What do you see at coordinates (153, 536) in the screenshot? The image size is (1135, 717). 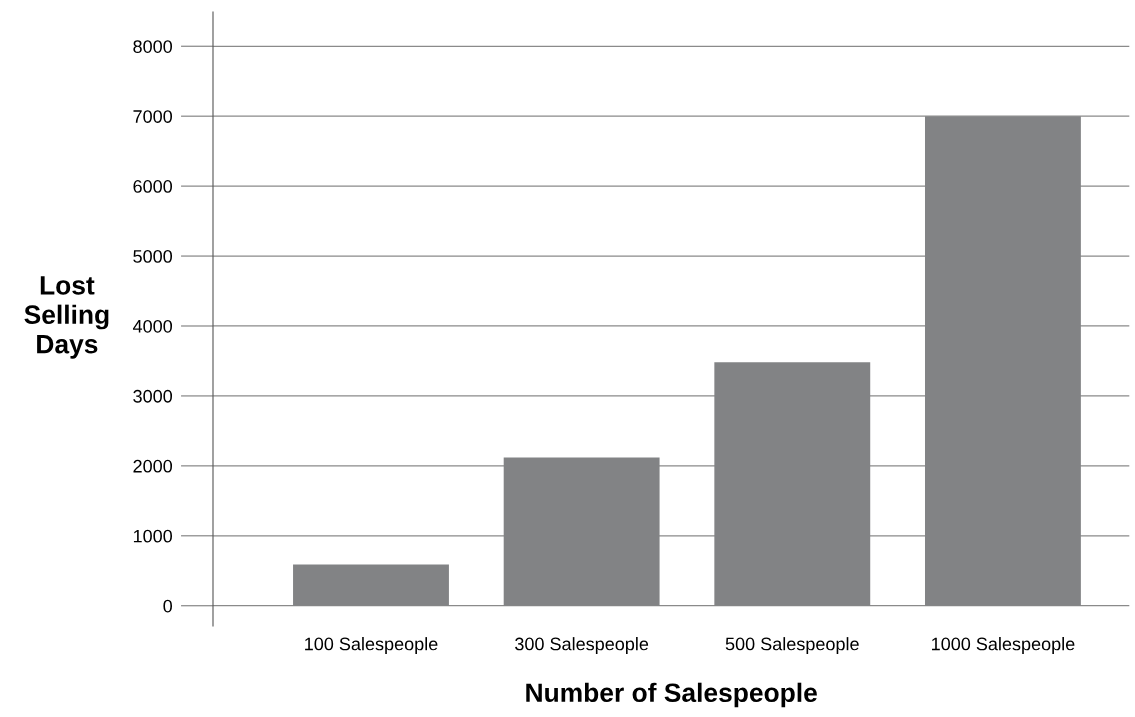 I see `y-tick-label: 1000` at bounding box center [153, 536].